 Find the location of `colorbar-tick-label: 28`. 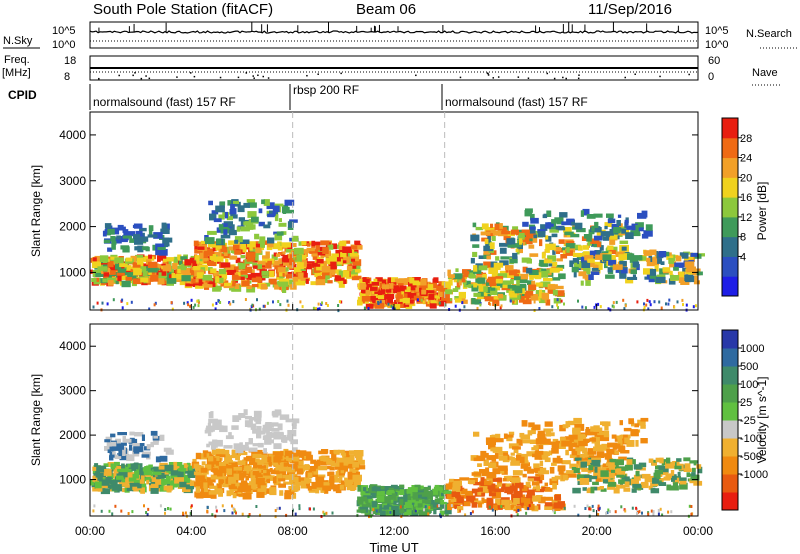

colorbar-tick-label: 28 is located at coordinates (746, 139).